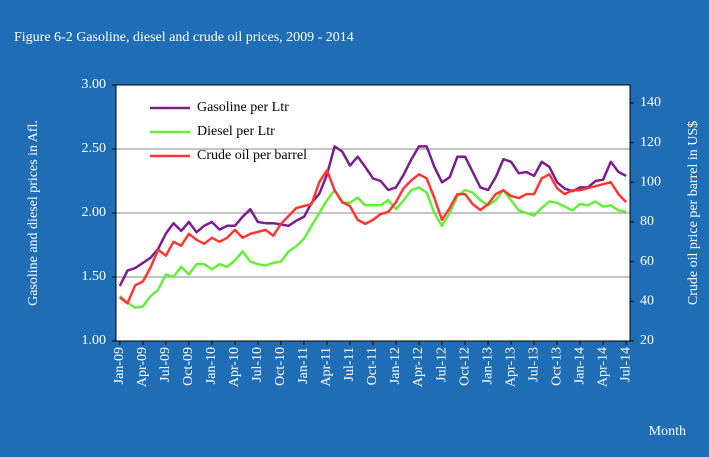 This screenshot has width=709, height=457. I want to click on y-tick-label: 2.00, so click(94, 212).